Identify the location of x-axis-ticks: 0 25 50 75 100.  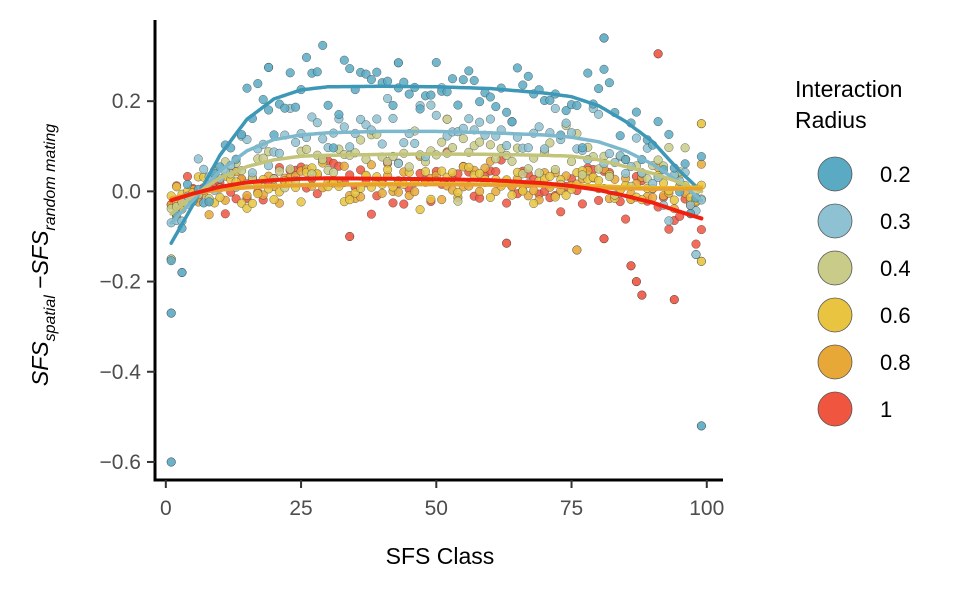
(442, 500).